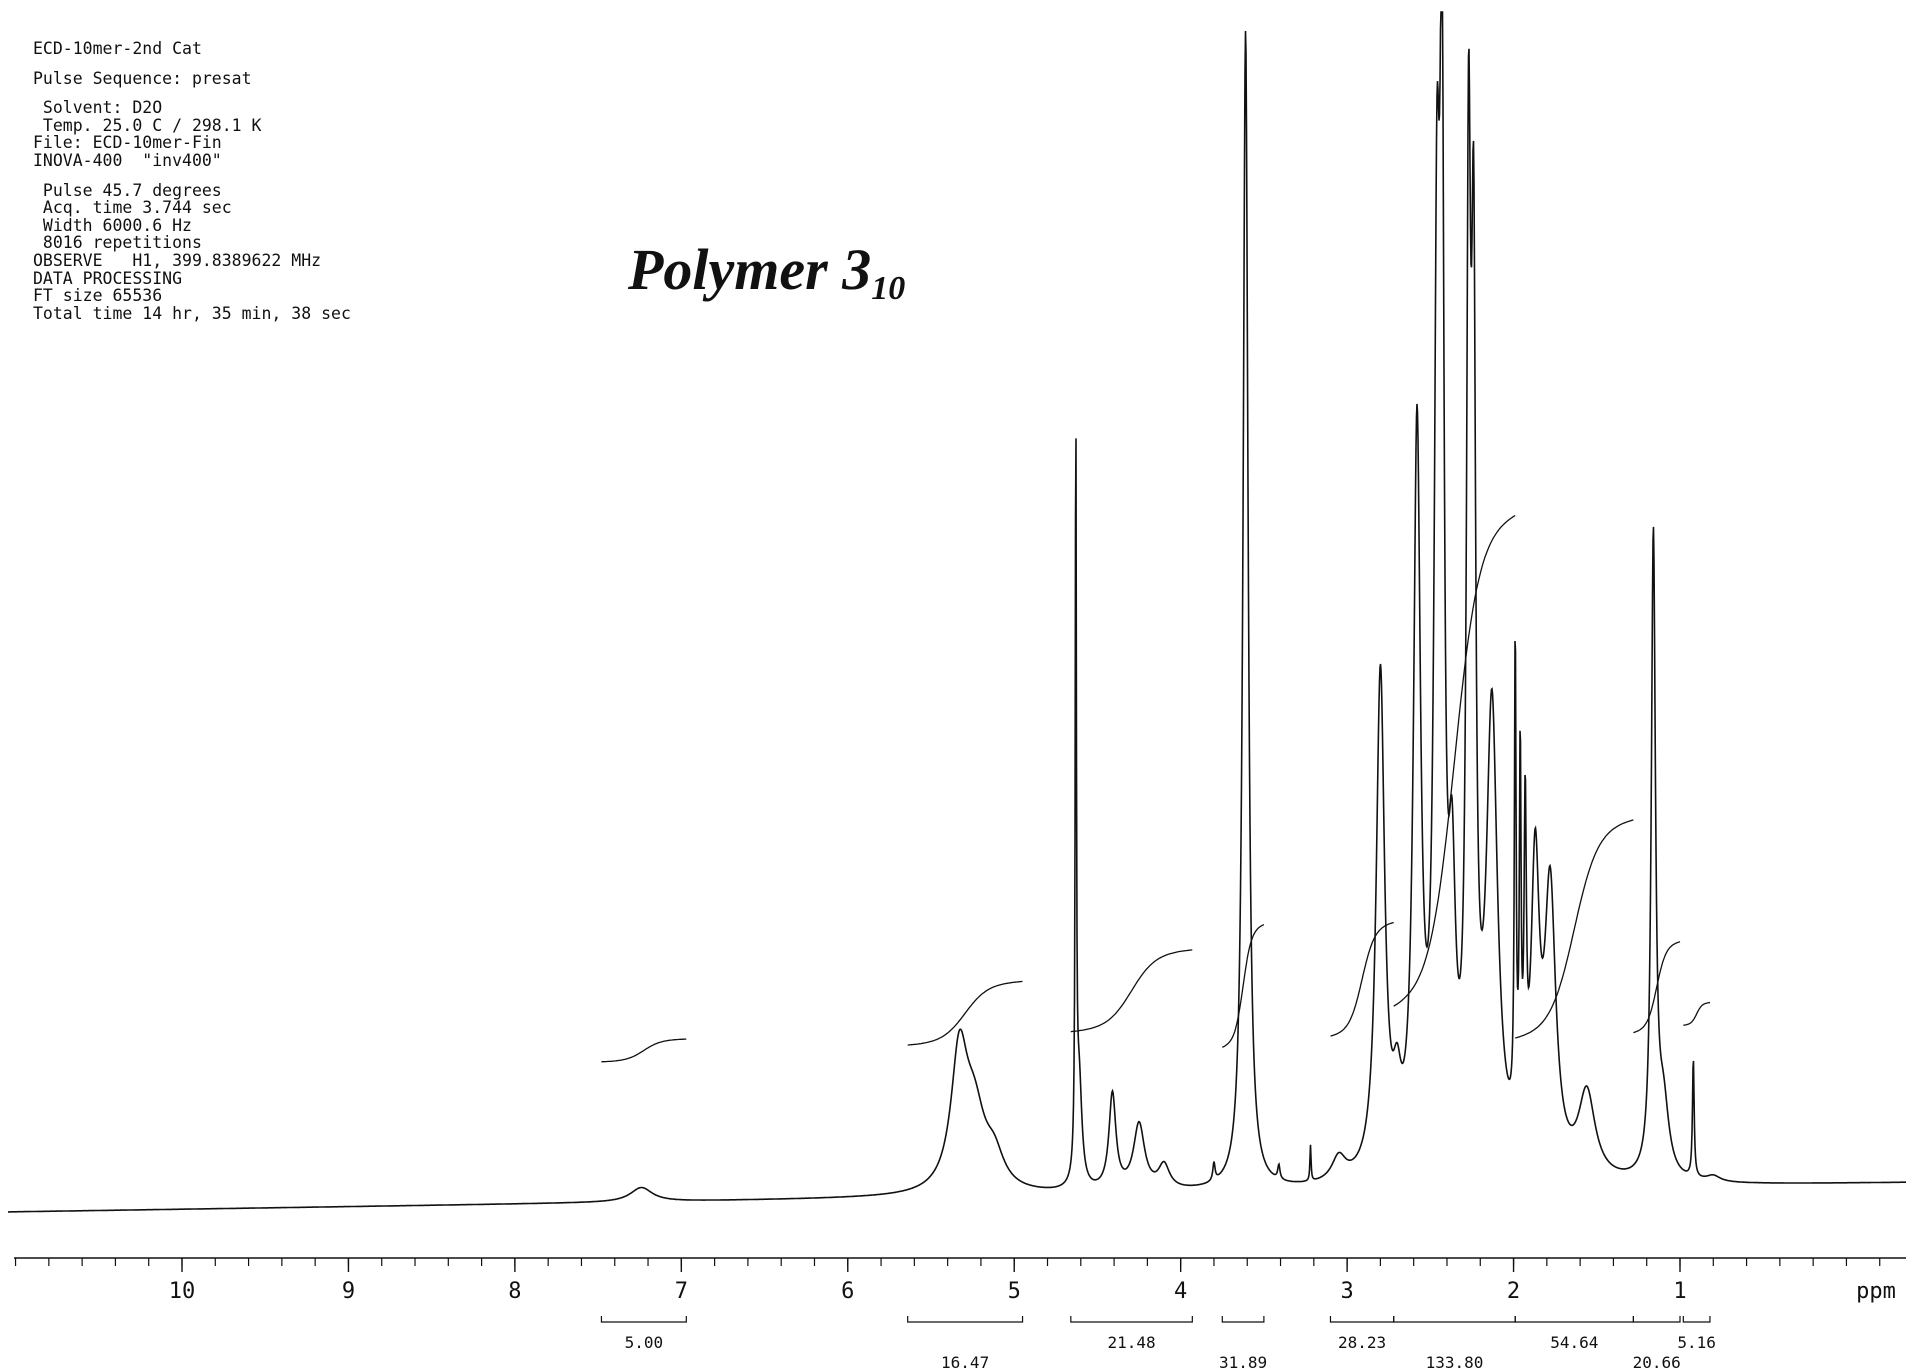 The image size is (1906, 1370). What do you see at coordinates (127, 160) in the screenshot?
I see `instrument: INOVA-400 "inv400"` at bounding box center [127, 160].